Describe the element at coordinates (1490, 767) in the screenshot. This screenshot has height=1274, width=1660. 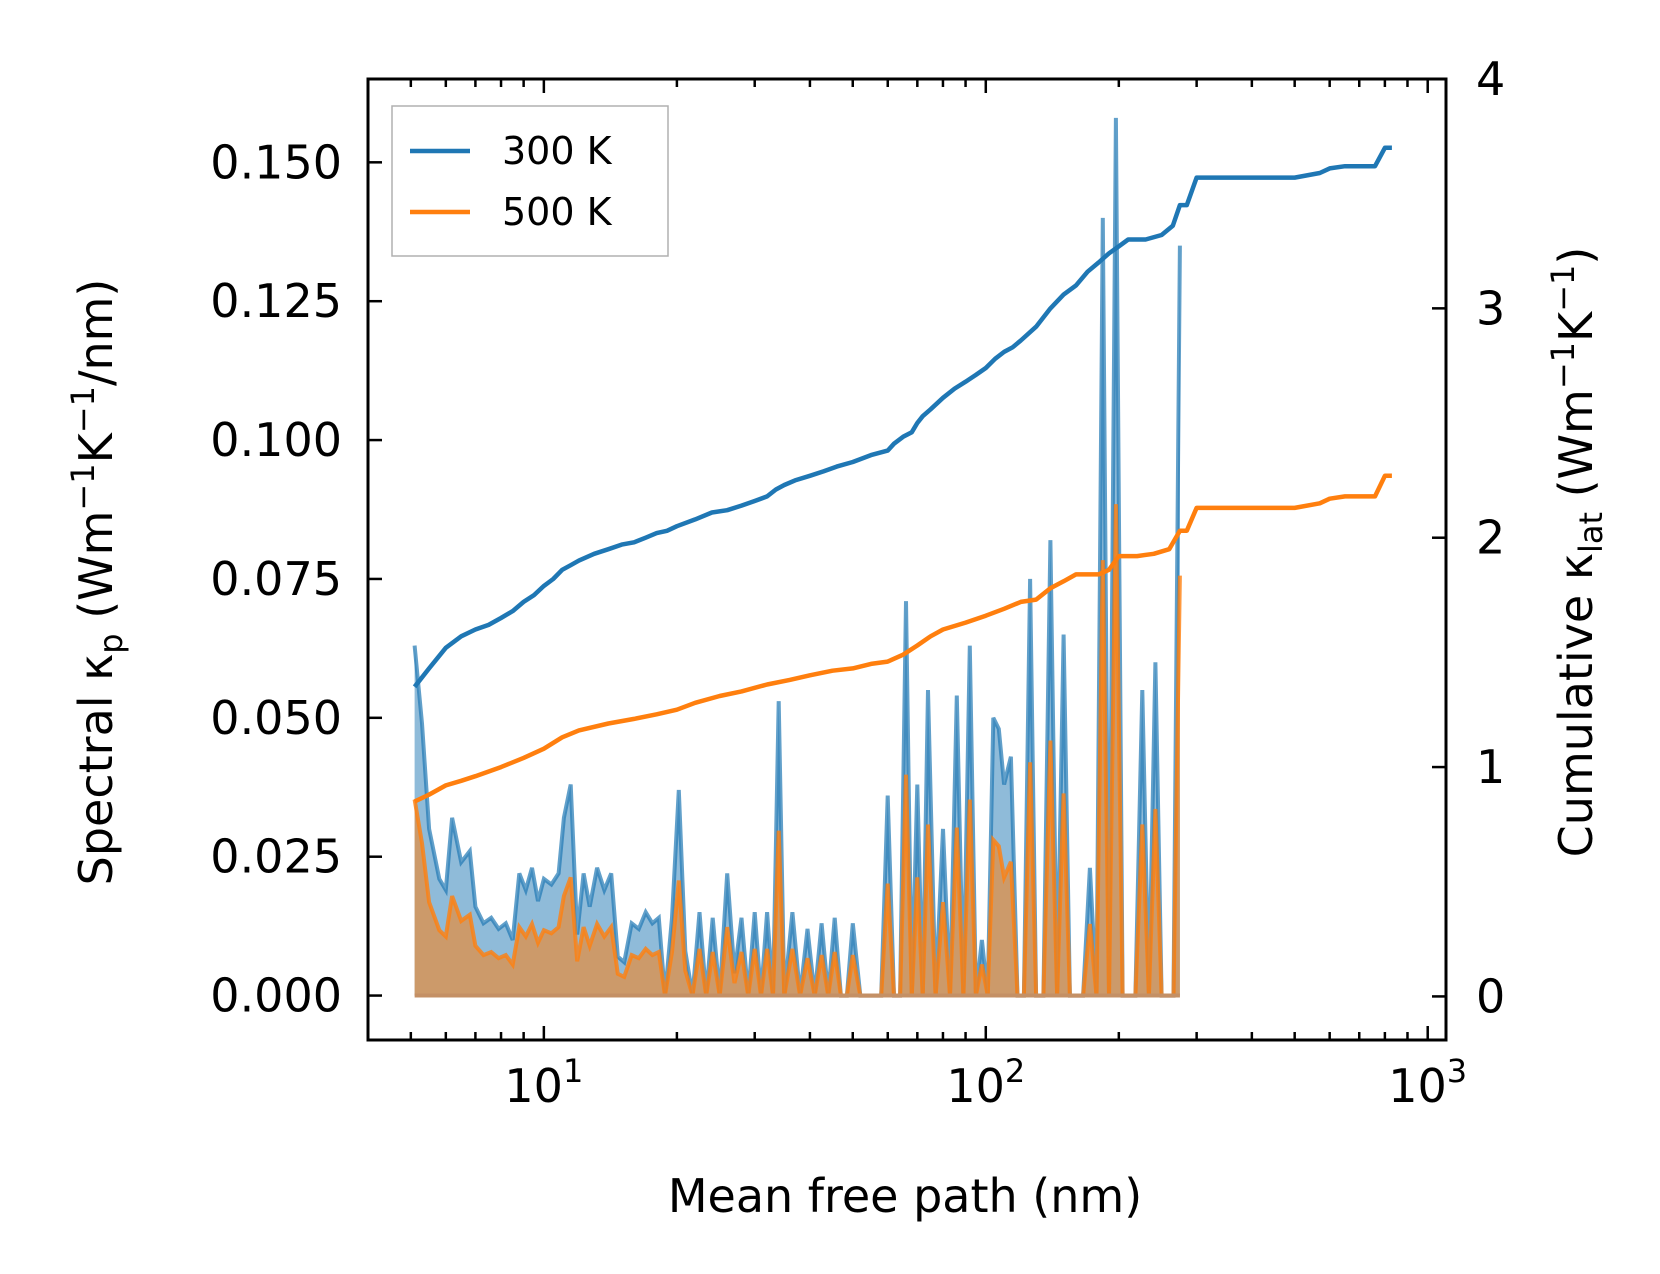
I see `right-y-tick-label: 1` at that location.